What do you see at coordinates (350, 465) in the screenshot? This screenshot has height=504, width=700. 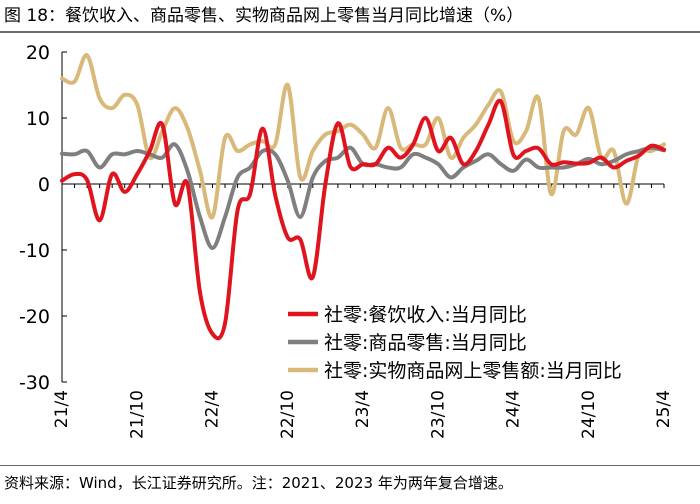 I see `footer-divider` at bounding box center [350, 465].